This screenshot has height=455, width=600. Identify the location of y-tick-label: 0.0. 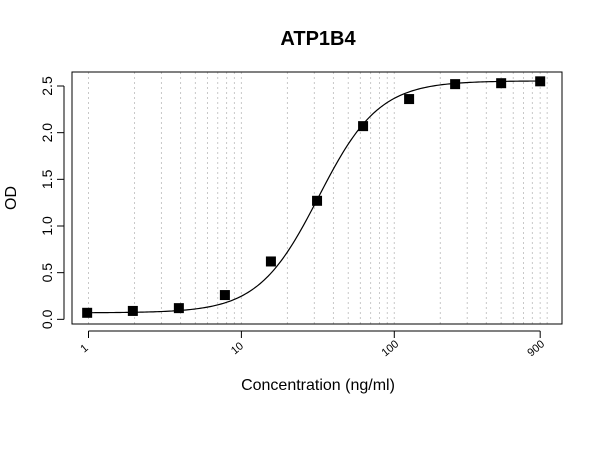
(47, 319).